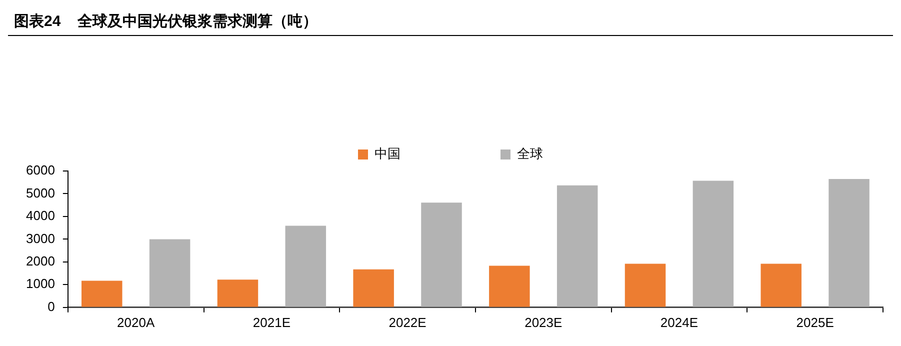 The image size is (901, 346). What do you see at coordinates (679, 322) in the screenshot?
I see `x-tick-label: 2024E` at bounding box center [679, 322].